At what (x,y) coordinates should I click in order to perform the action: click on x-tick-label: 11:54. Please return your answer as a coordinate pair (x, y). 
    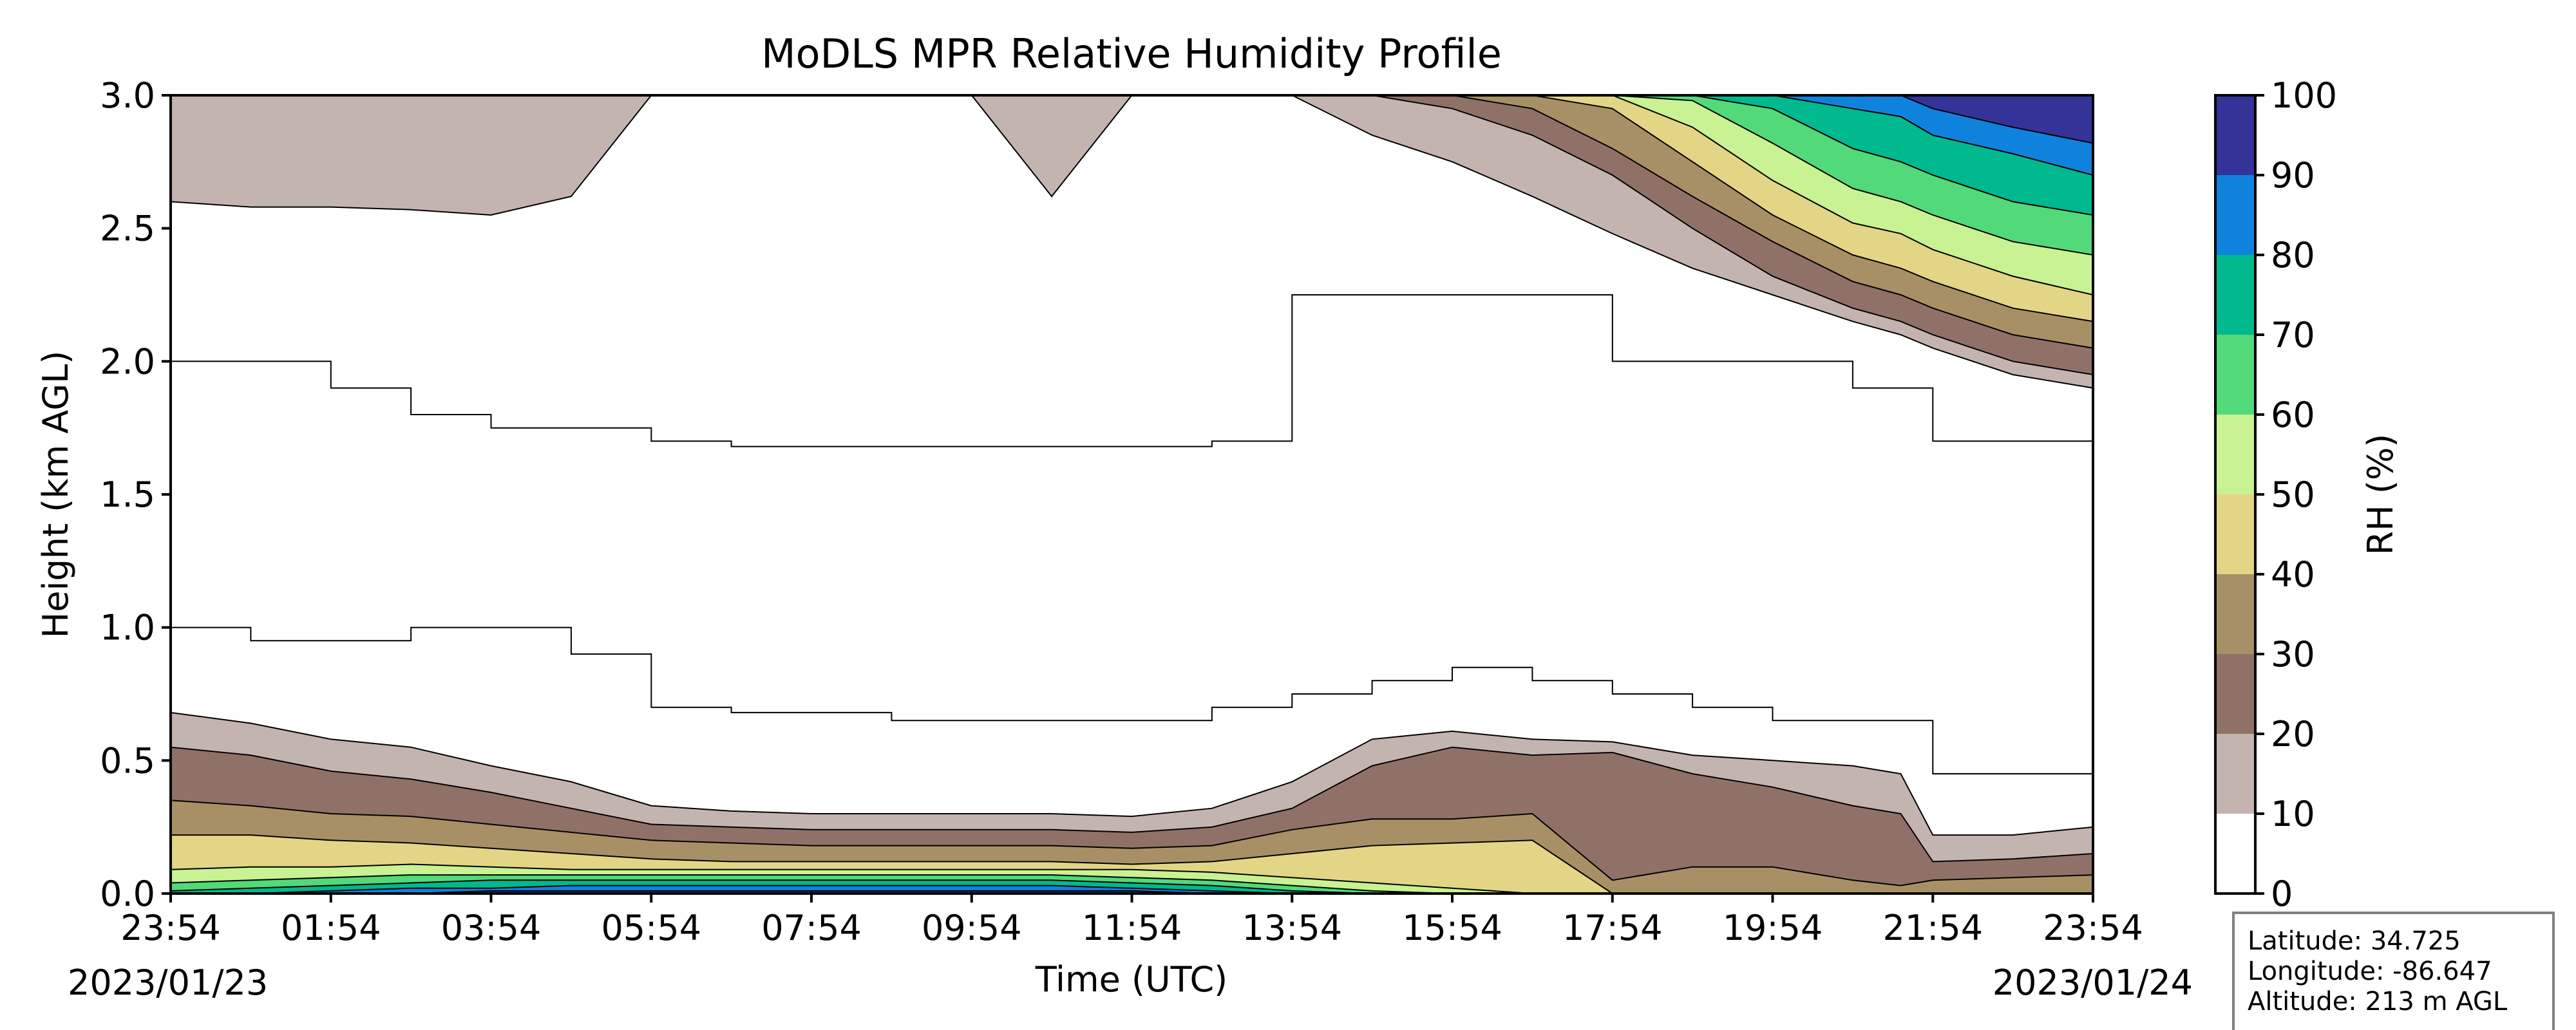
    Looking at the image, I should click on (1132, 928).